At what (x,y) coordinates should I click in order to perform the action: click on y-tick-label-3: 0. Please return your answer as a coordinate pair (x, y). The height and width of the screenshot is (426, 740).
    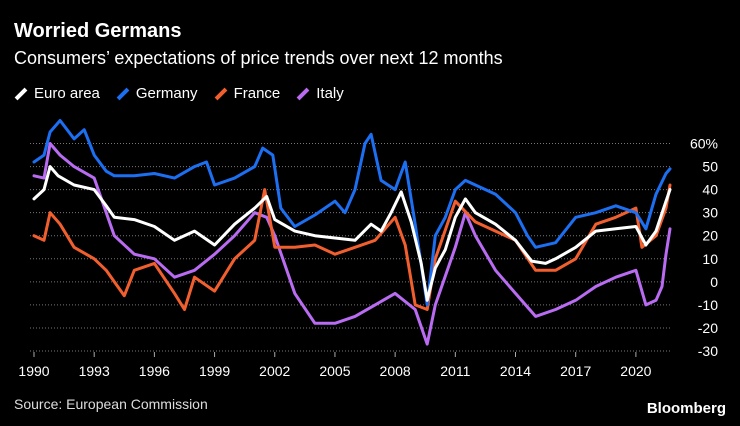
    Looking at the image, I should click on (714, 282).